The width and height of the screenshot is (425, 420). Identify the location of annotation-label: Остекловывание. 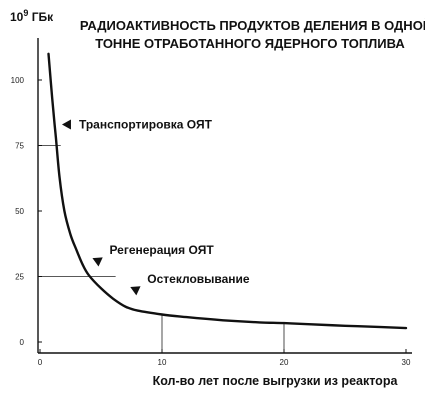
(198, 279).